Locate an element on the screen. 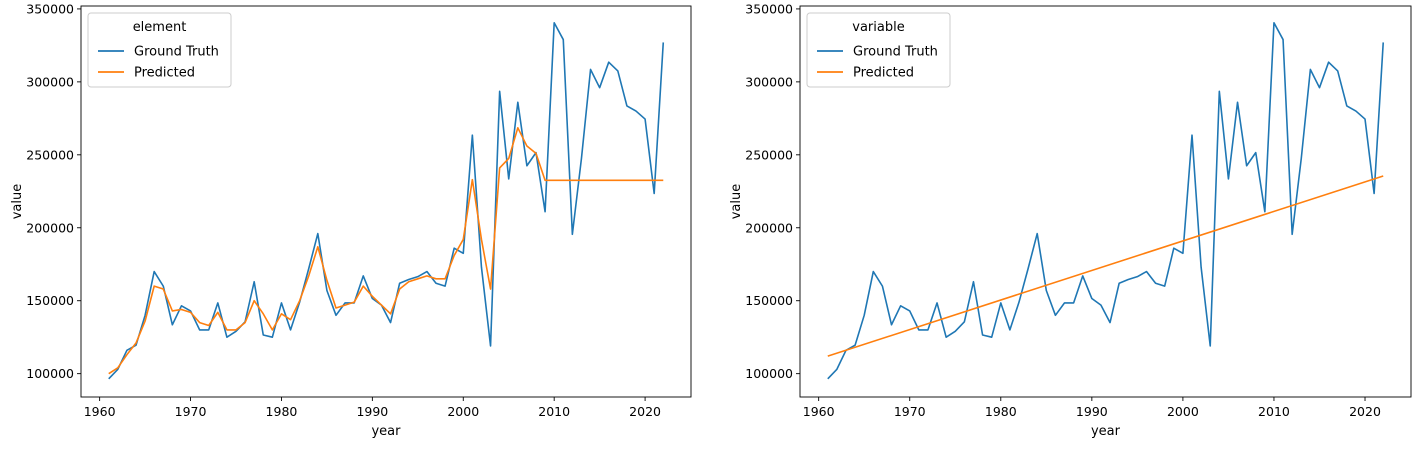 Image resolution: width=1419 pixels, height=450 pixels. legend-title: variable is located at coordinates (878, 27).